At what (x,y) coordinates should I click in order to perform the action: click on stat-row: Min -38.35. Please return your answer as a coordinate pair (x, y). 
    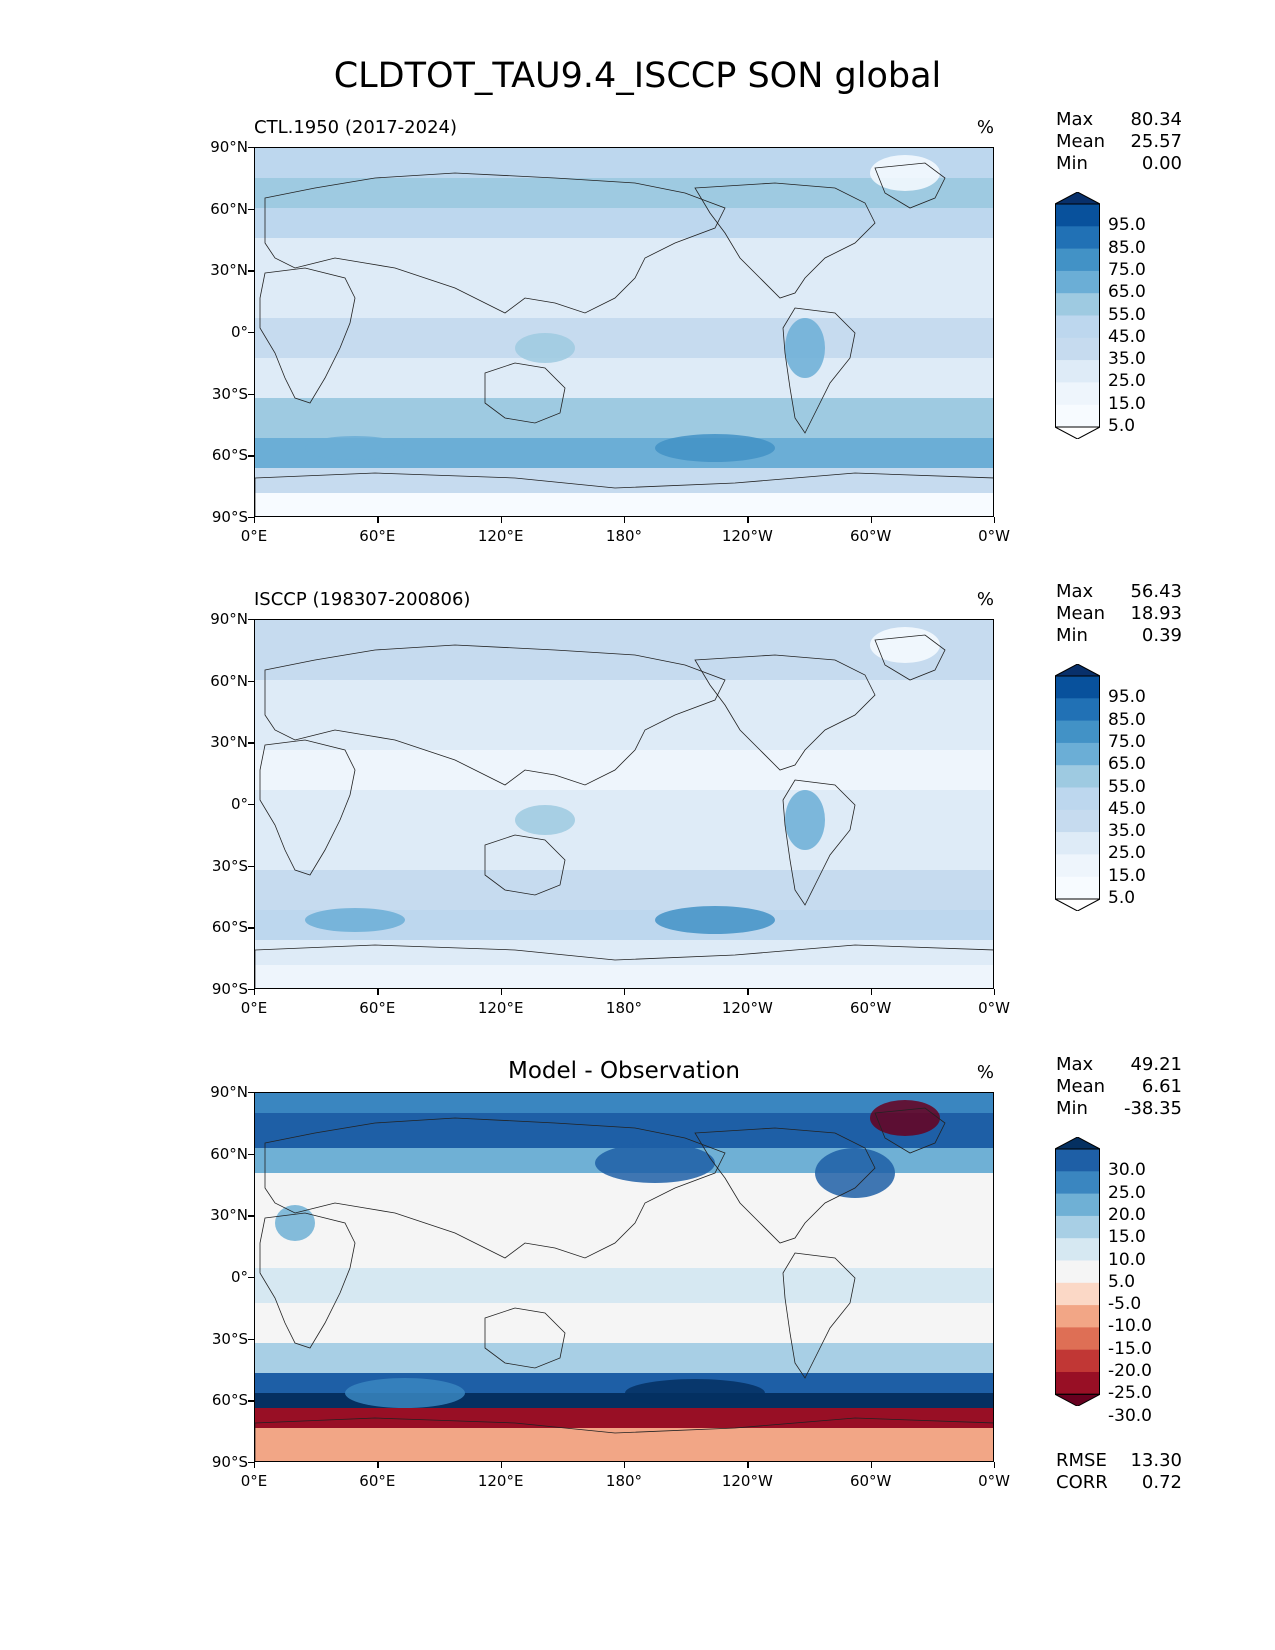
    Looking at the image, I should click on (1119, 1109).